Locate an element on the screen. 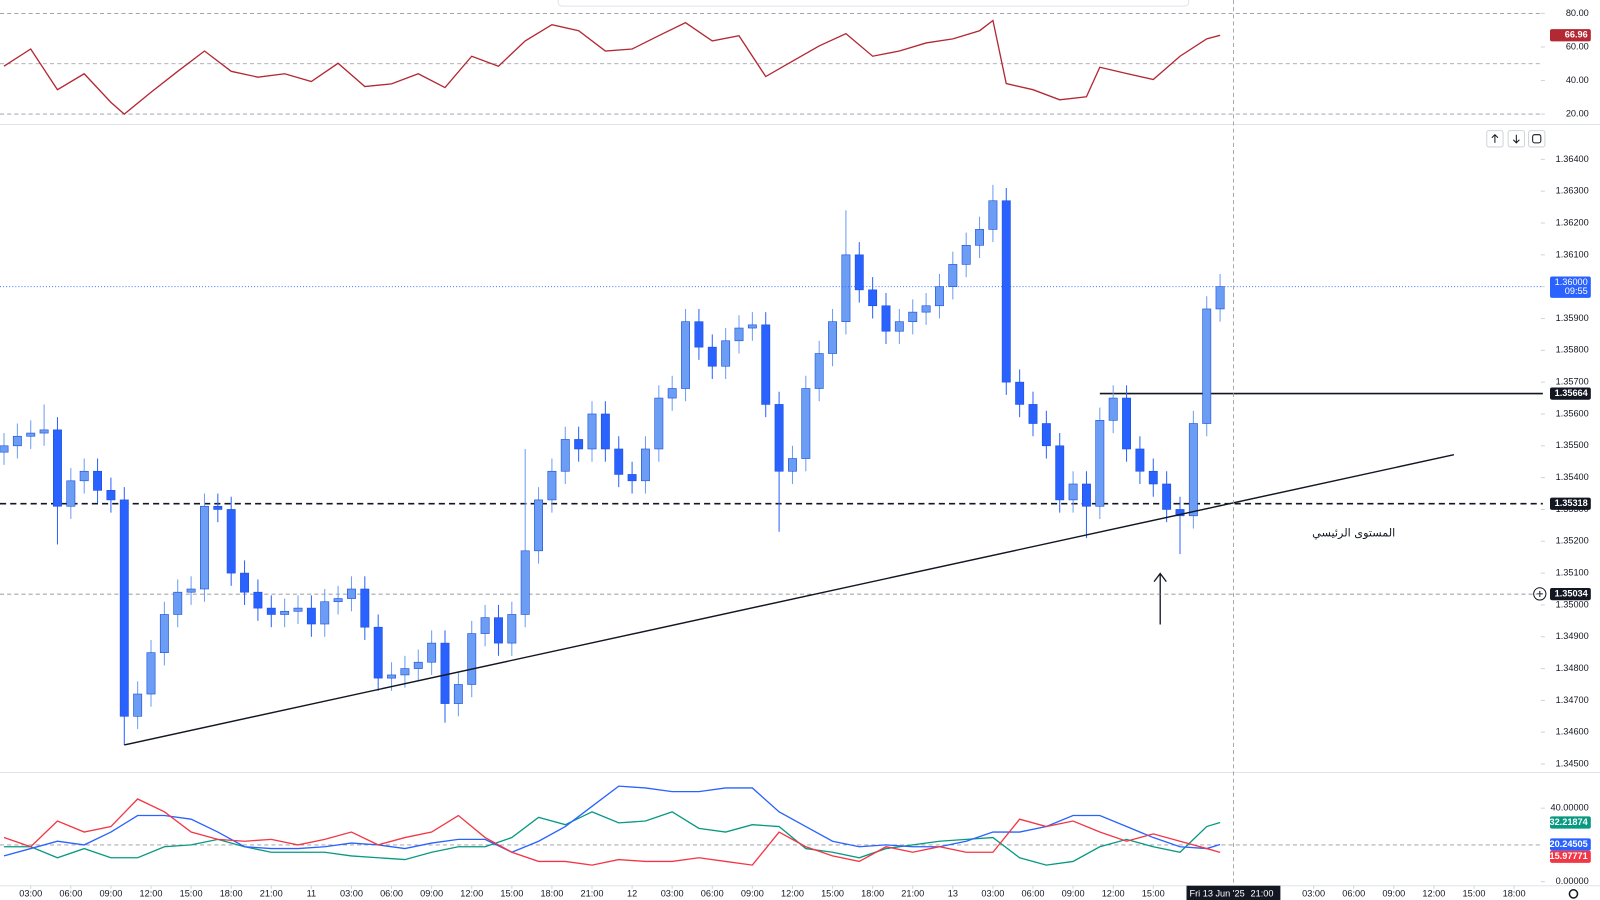 This screenshot has height=900, width=1600. crosshair-tag is located at coordinates (1233, 892).